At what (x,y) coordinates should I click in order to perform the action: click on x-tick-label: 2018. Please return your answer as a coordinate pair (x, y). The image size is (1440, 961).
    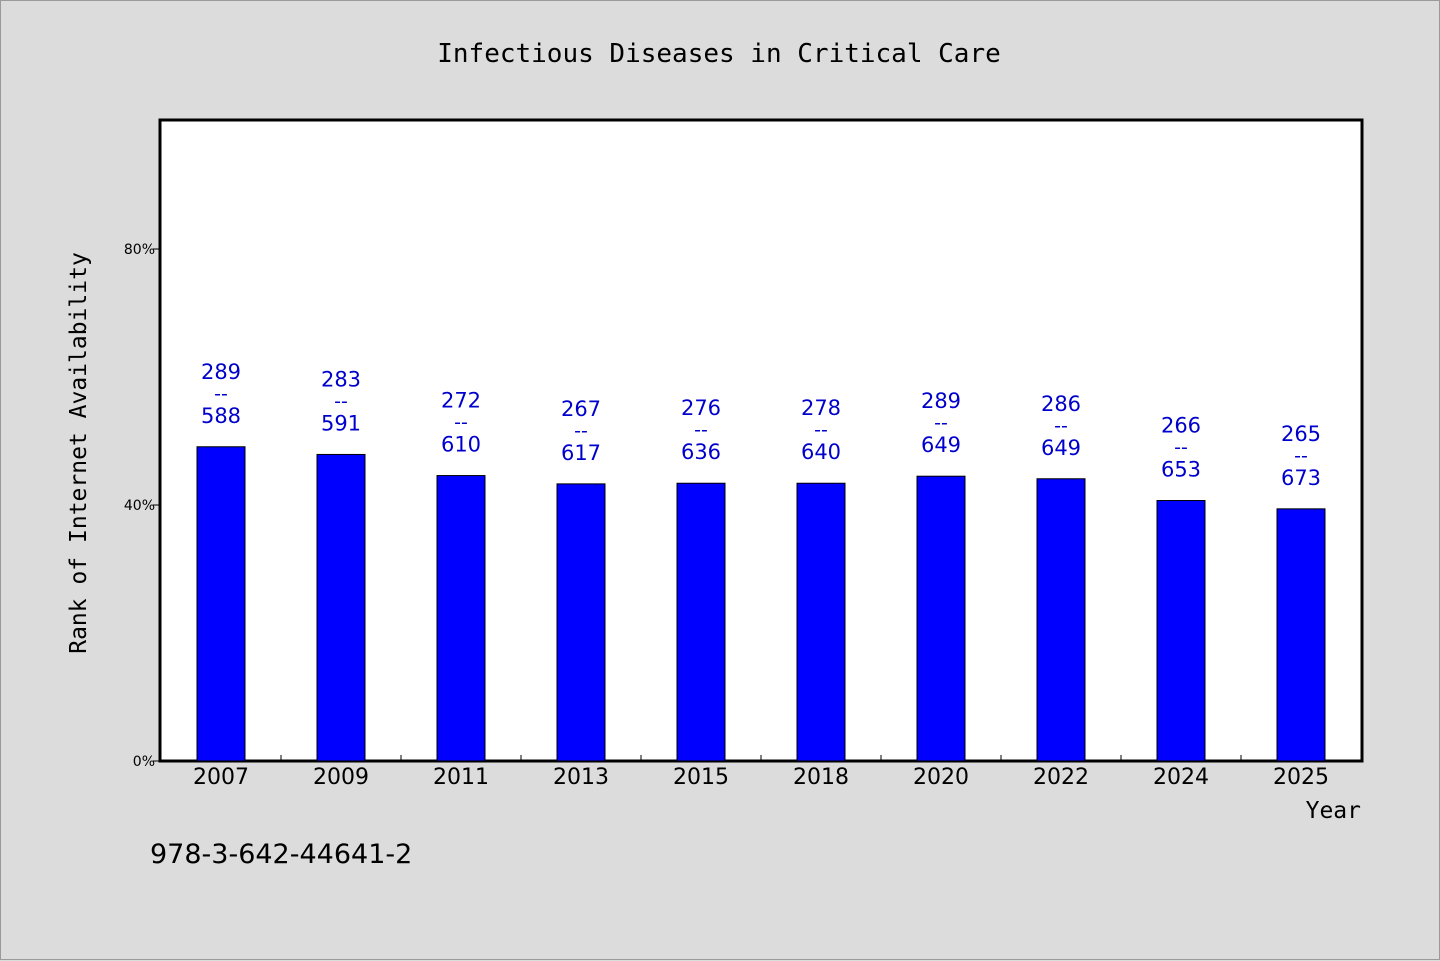
    Looking at the image, I should click on (821, 777).